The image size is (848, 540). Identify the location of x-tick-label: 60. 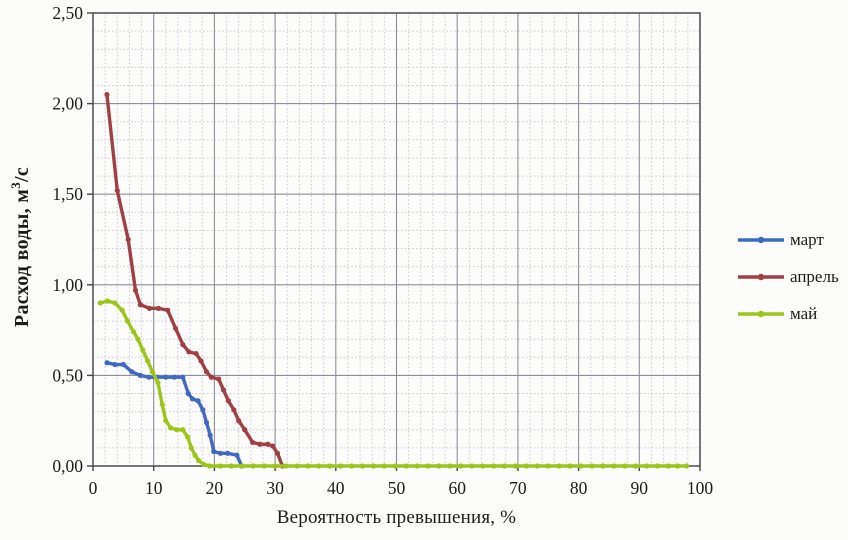
(457, 488).